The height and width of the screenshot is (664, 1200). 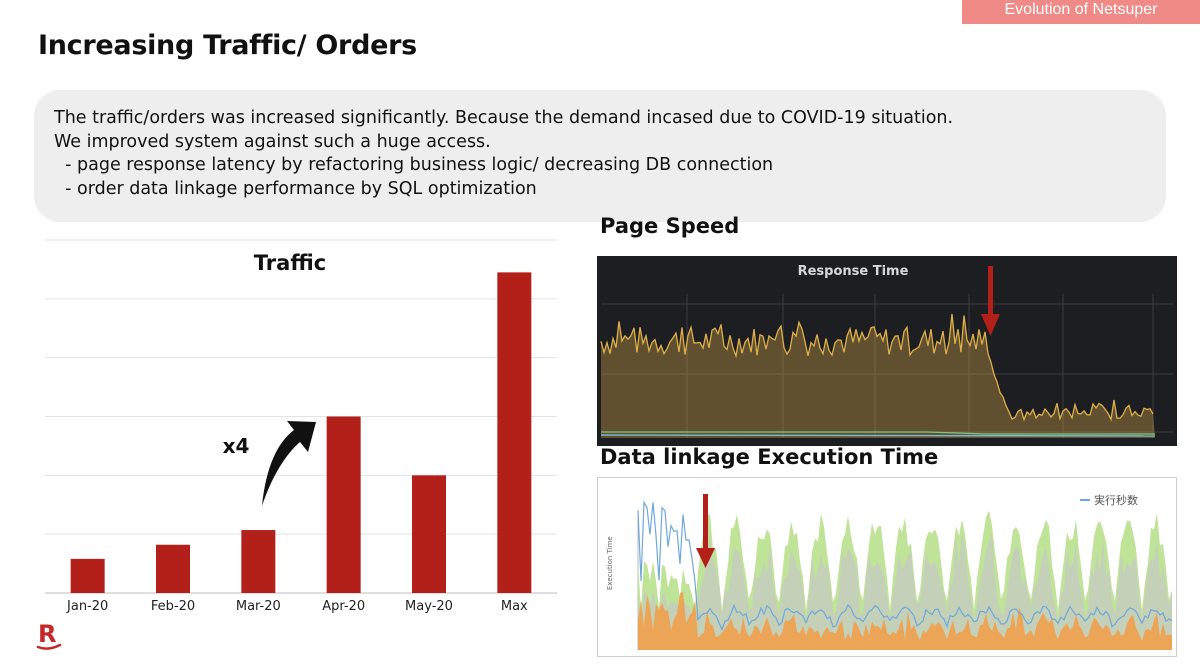 I want to click on company-logo: R, so click(x=49, y=635).